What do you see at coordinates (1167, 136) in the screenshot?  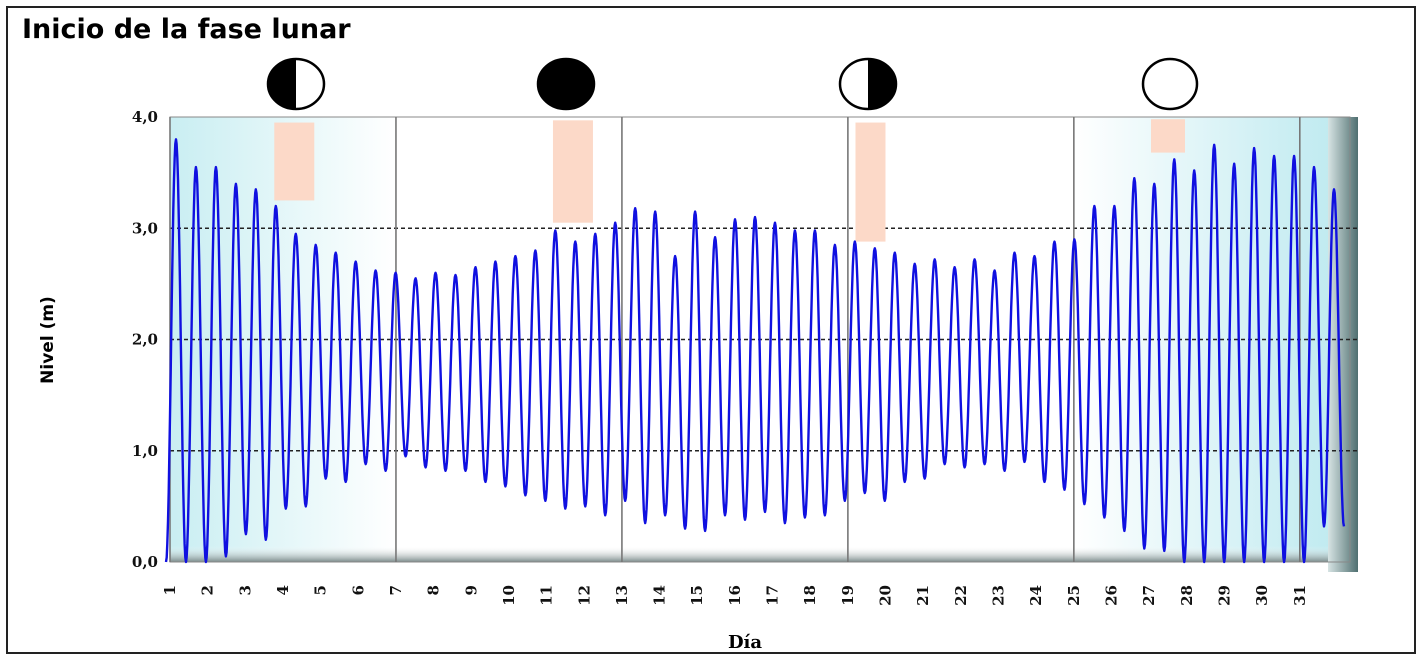 I see `phase-bar-luna-llena` at bounding box center [1167, 136].